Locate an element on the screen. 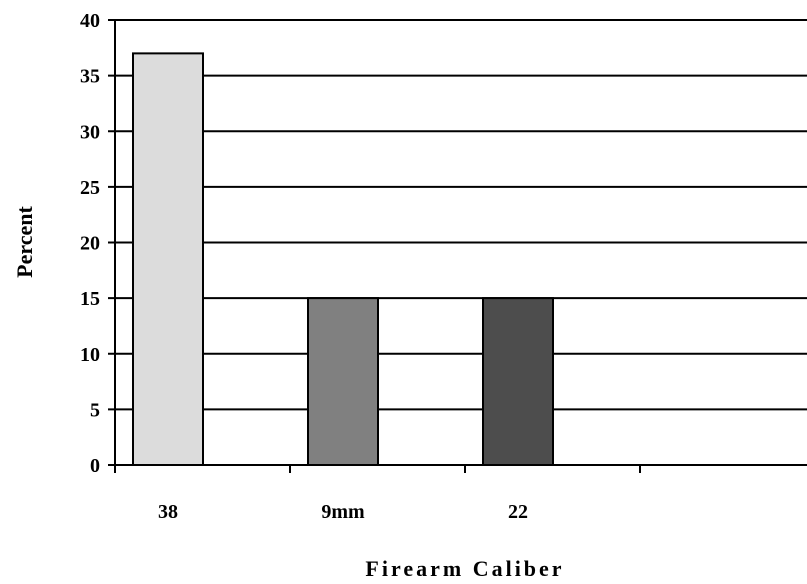  y-tick-label: 10 is located at coordinates (90, 355).